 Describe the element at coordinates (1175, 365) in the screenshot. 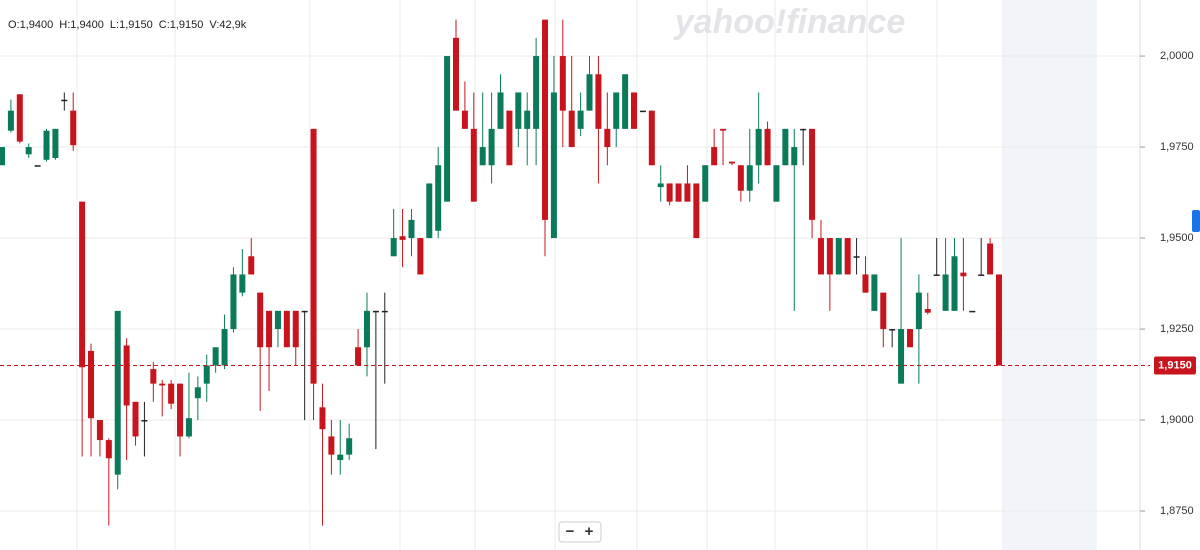

I see `last-price-box` at that location.